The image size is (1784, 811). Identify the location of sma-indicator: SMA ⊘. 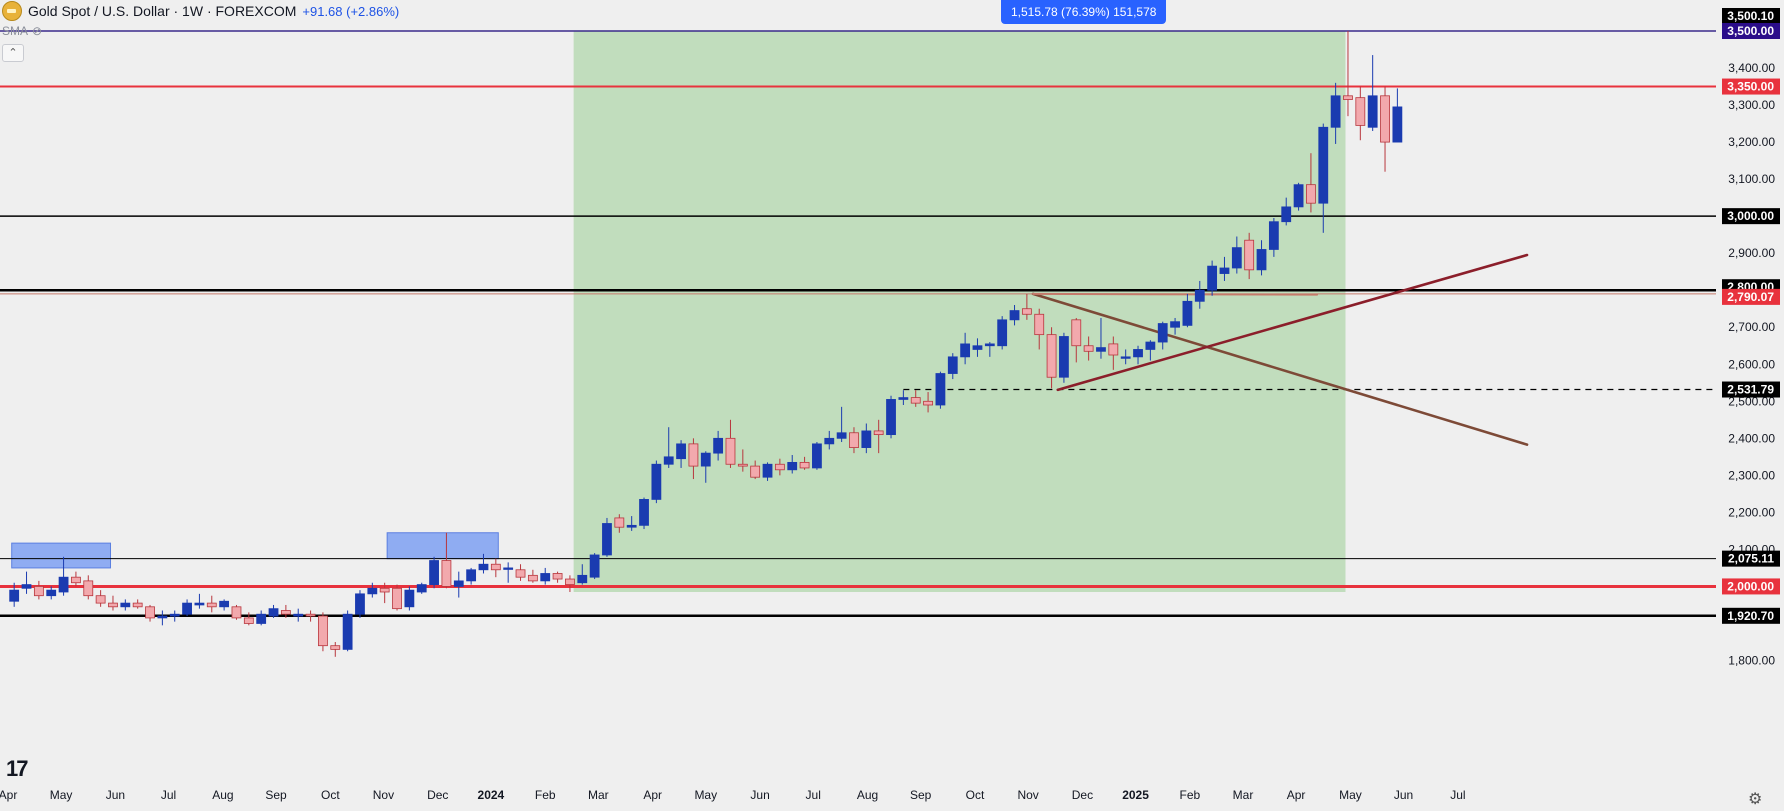
(22, 31).